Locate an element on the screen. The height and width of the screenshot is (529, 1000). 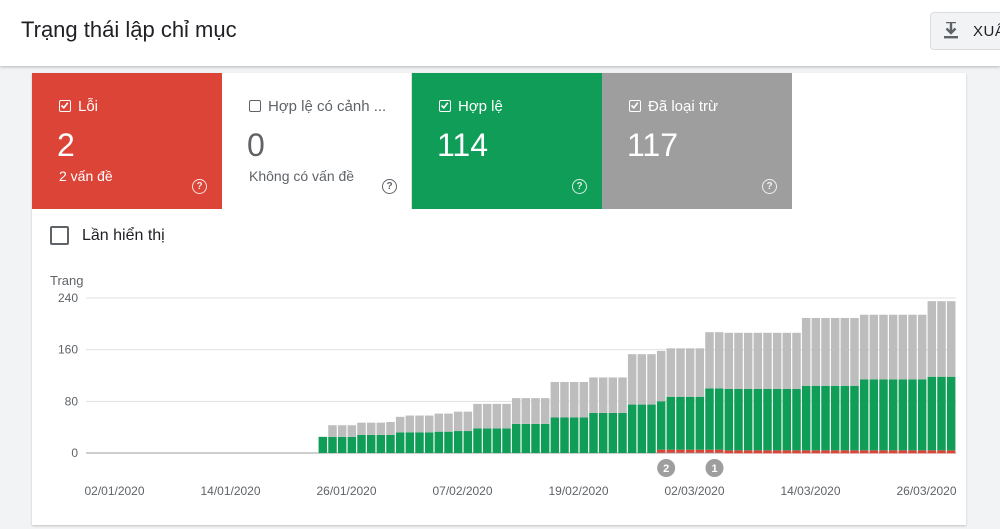
annotation-label: 1 is located at coordinates (714, 469).